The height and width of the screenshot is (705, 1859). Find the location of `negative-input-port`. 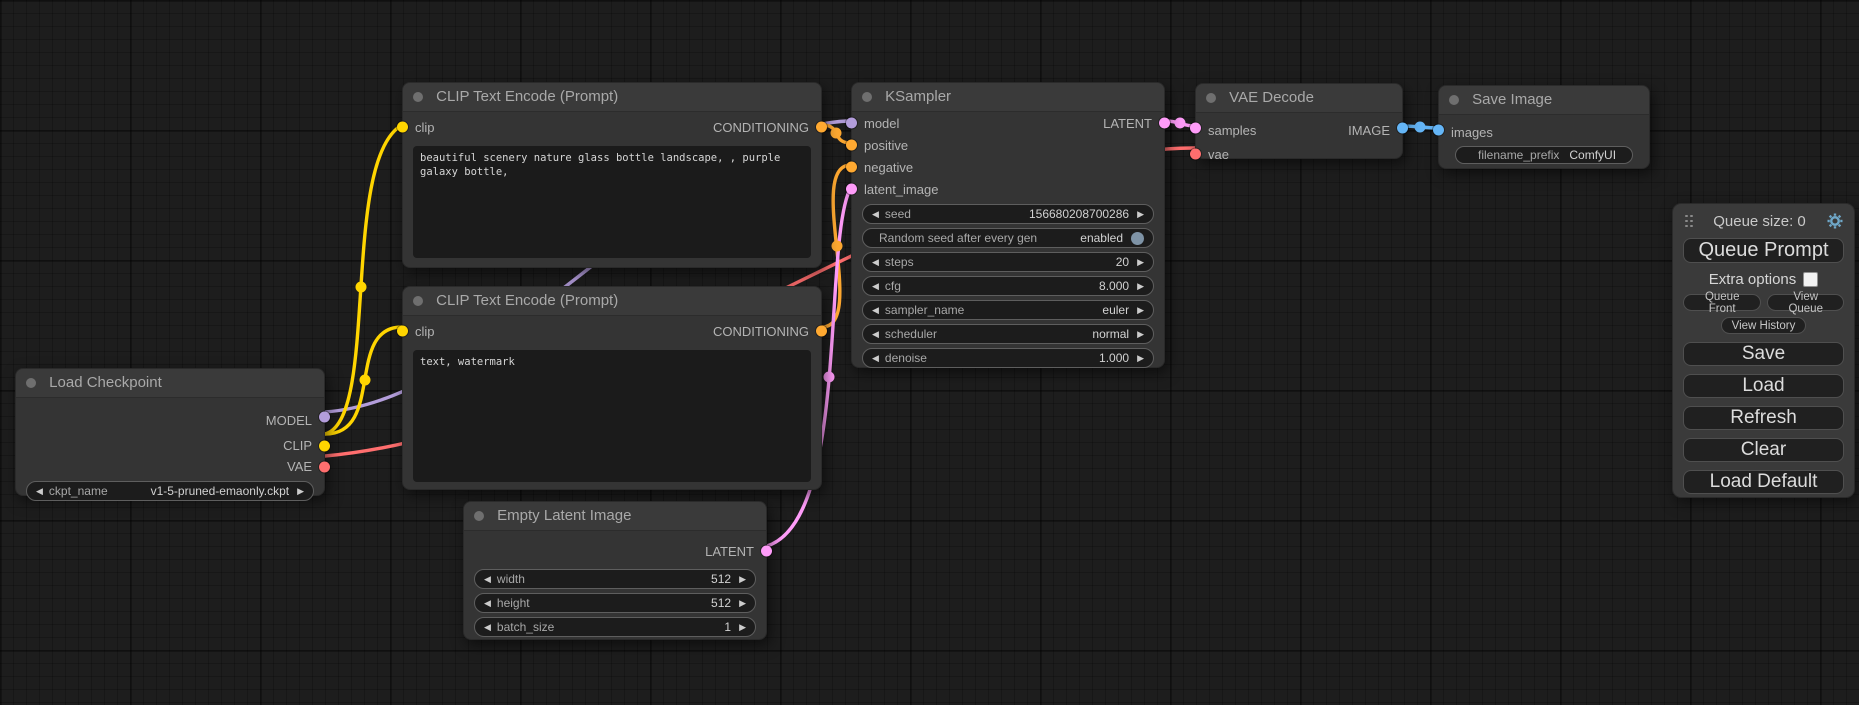

negative-input-port is located at coordinates (851, 167).